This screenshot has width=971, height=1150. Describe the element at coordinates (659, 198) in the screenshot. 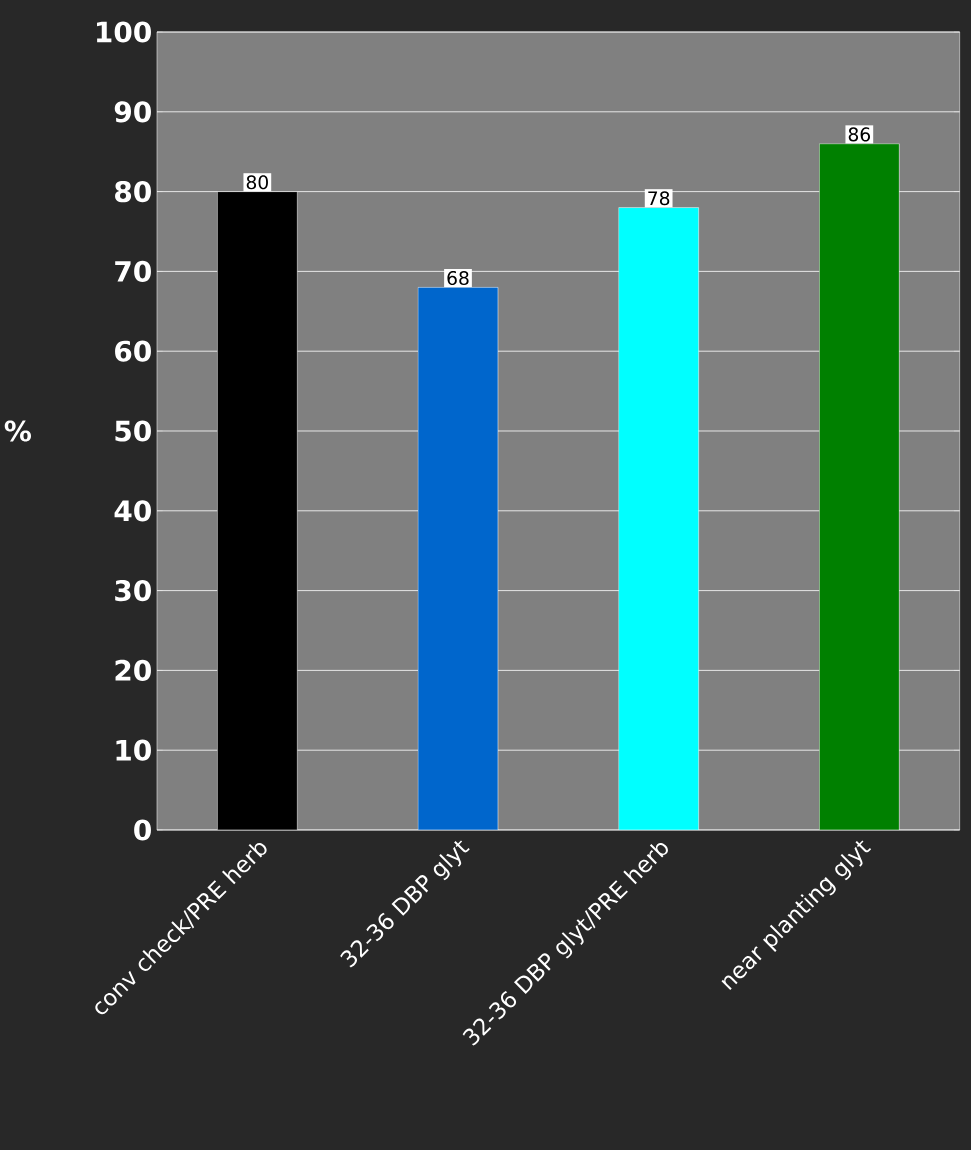

I see `data-label: 78` at that location.